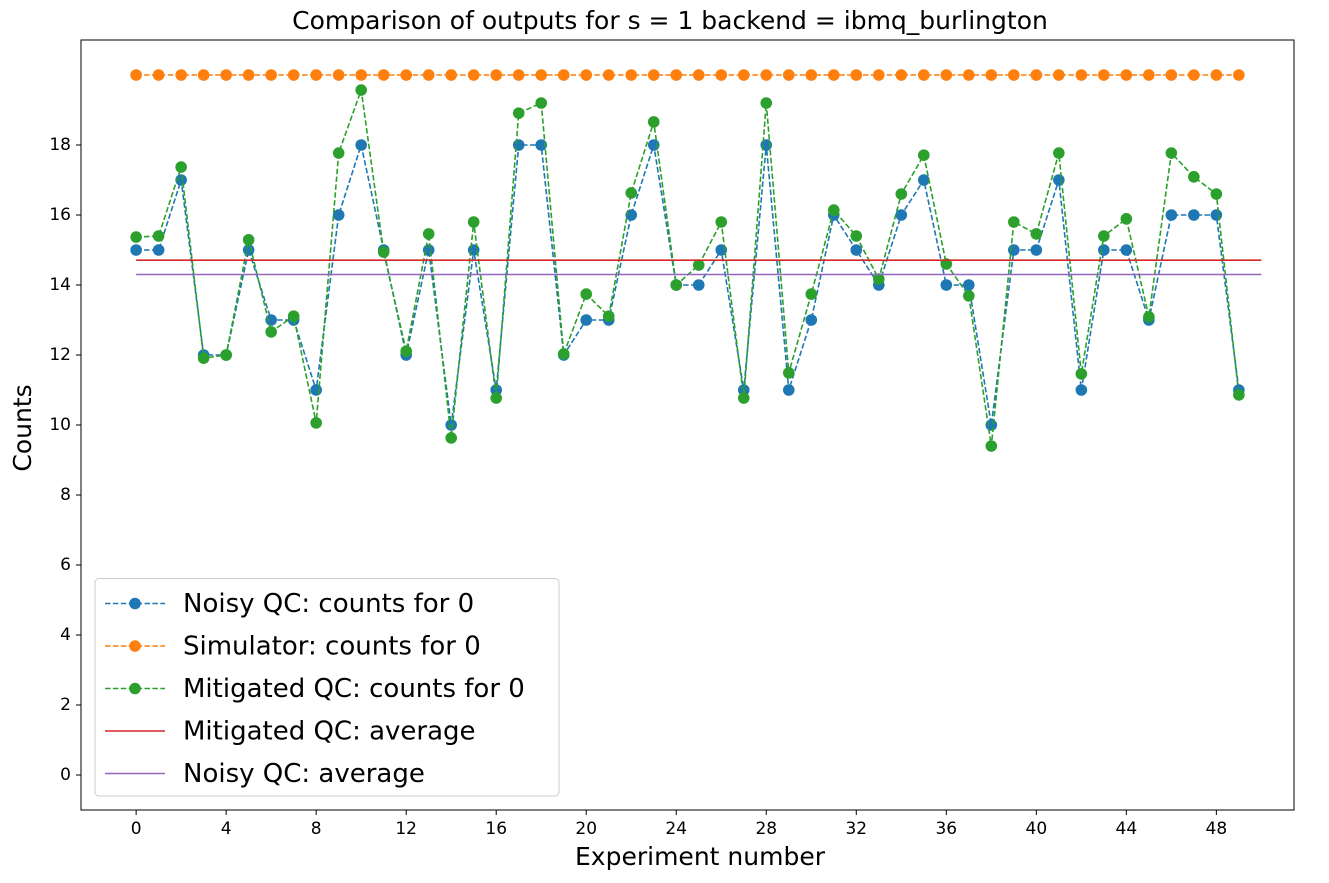 The width and height of the screenshot is (1329, 883). Describe the element at coordinates (766, 829) in the screenshot. I see `x-tick-label: 28` at that location.